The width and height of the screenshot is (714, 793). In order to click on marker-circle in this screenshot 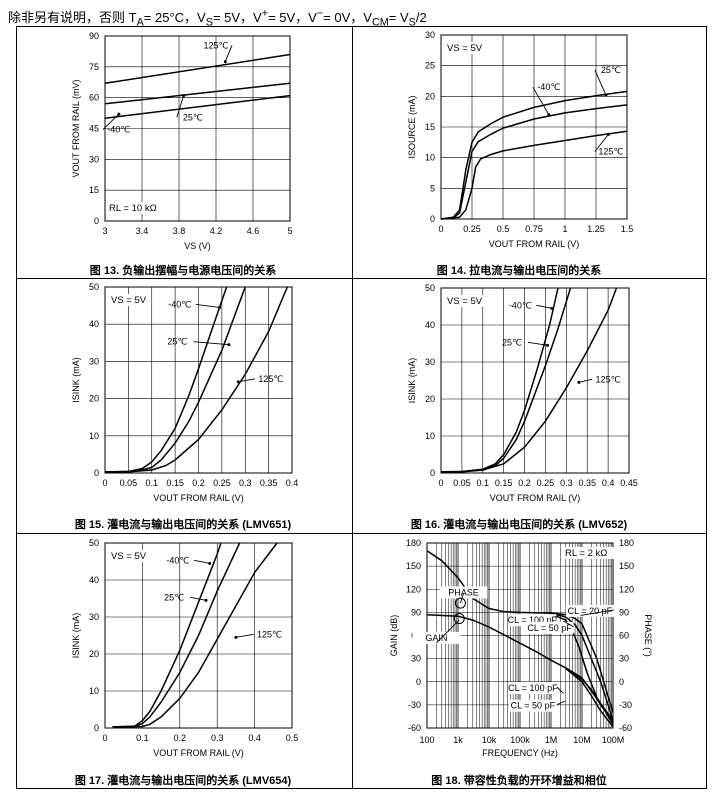, I will do `click(459, 619)`.